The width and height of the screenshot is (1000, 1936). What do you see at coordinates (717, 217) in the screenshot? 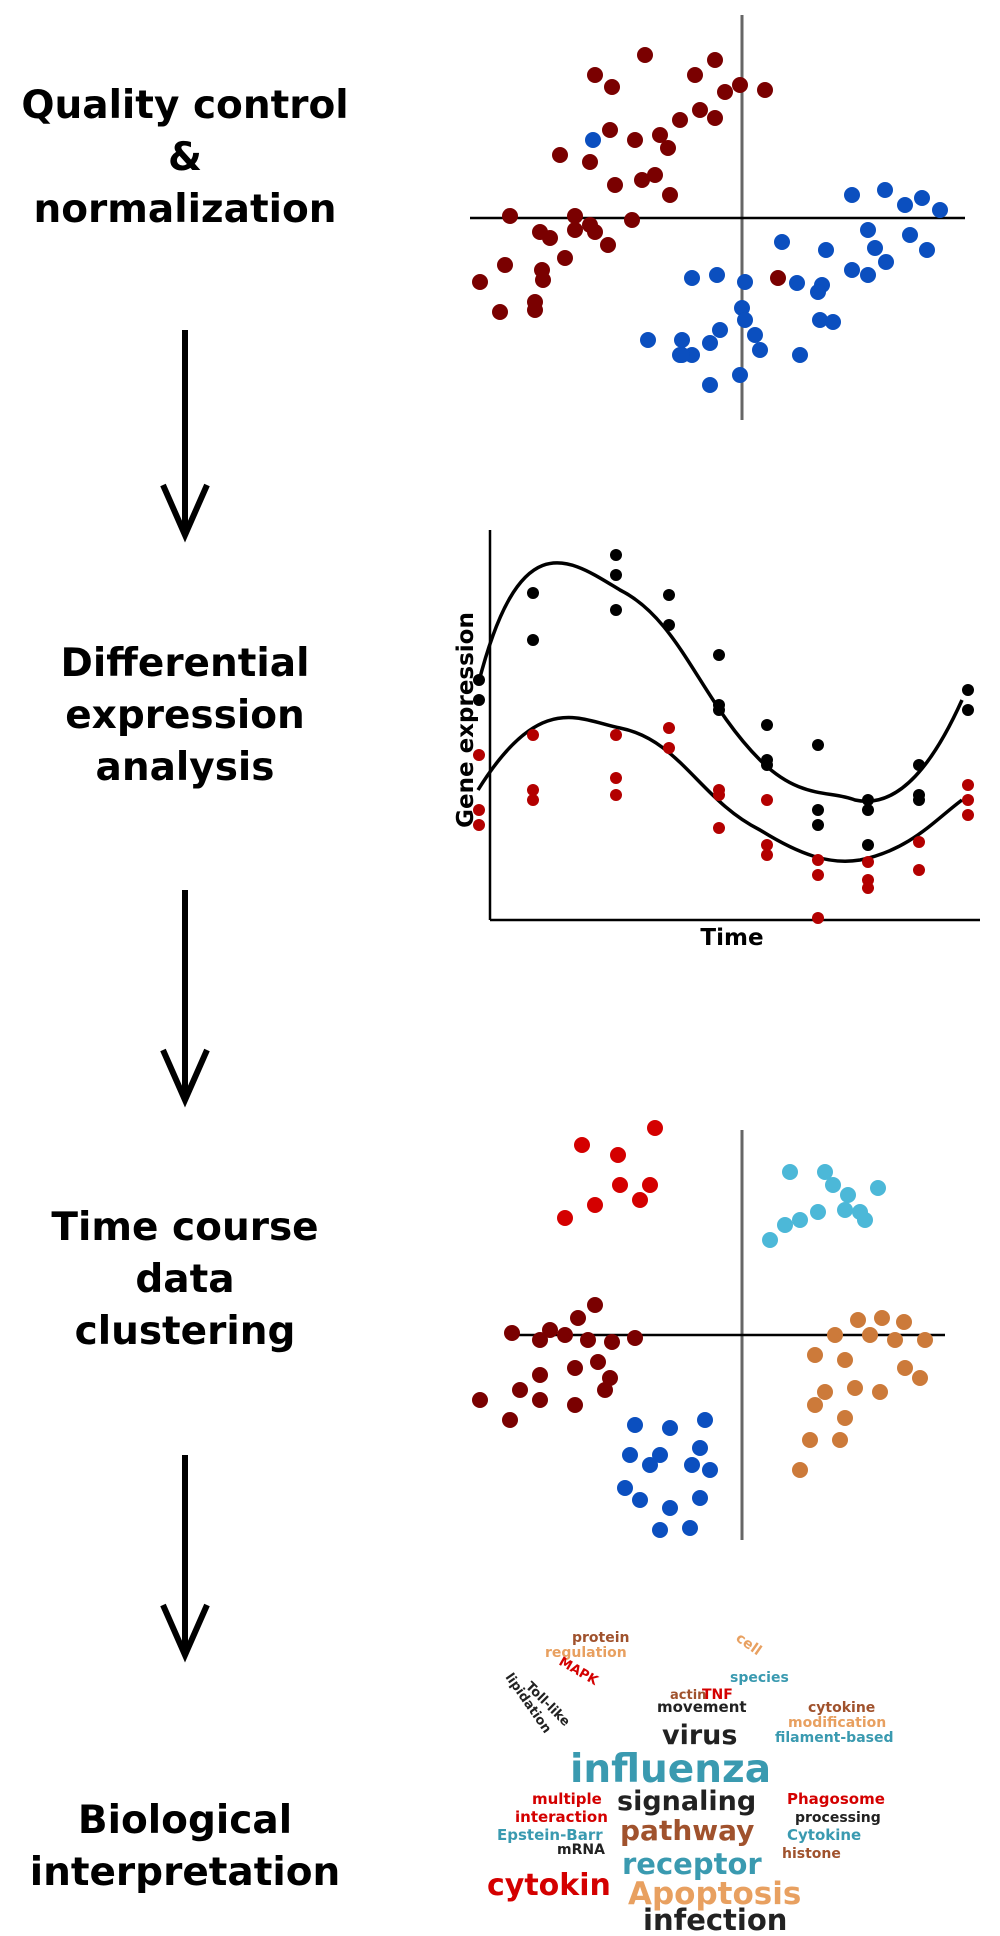
I see `qc-scatter-plot` at bounding box center [717, 217].